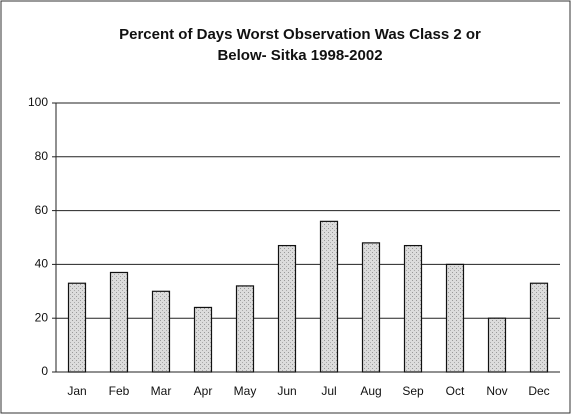 The height and width of the screenshot is (414, 571). What do you see at coordinates (370, 391) in the screenshot?
I see `x-tick-label: Aug` at bounding box center [370, 391].